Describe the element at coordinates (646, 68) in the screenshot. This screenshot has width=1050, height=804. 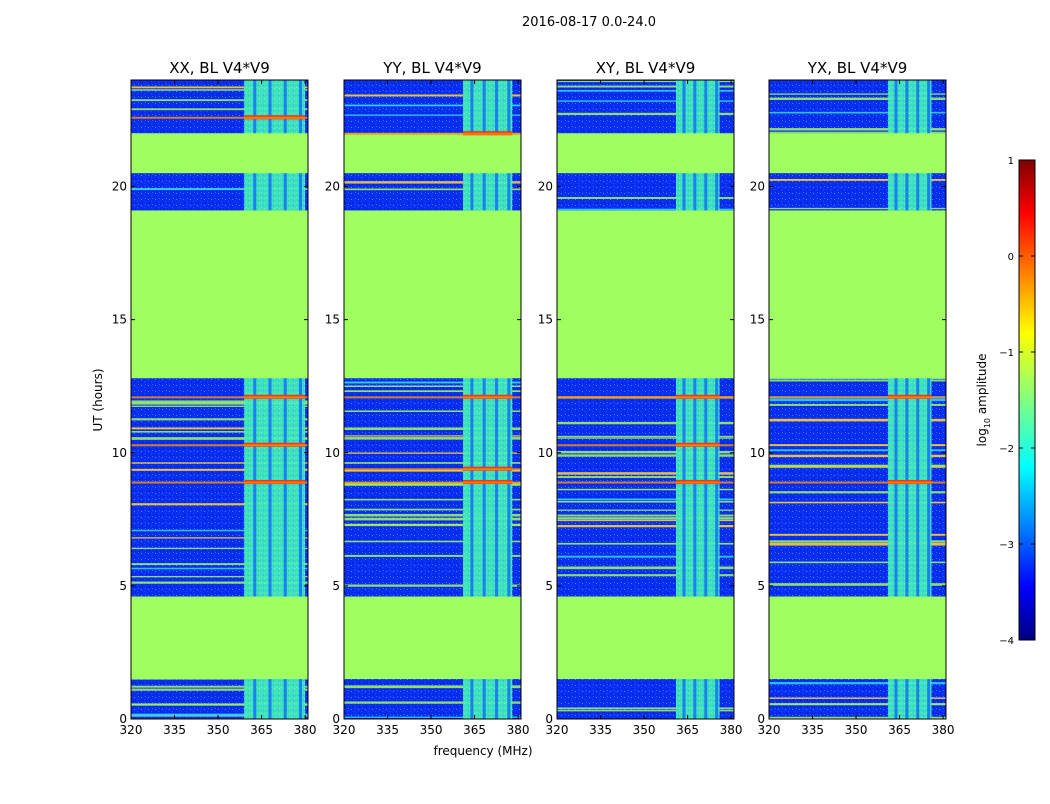
I see `panel-title: XY, BL V4*V9` at that location.